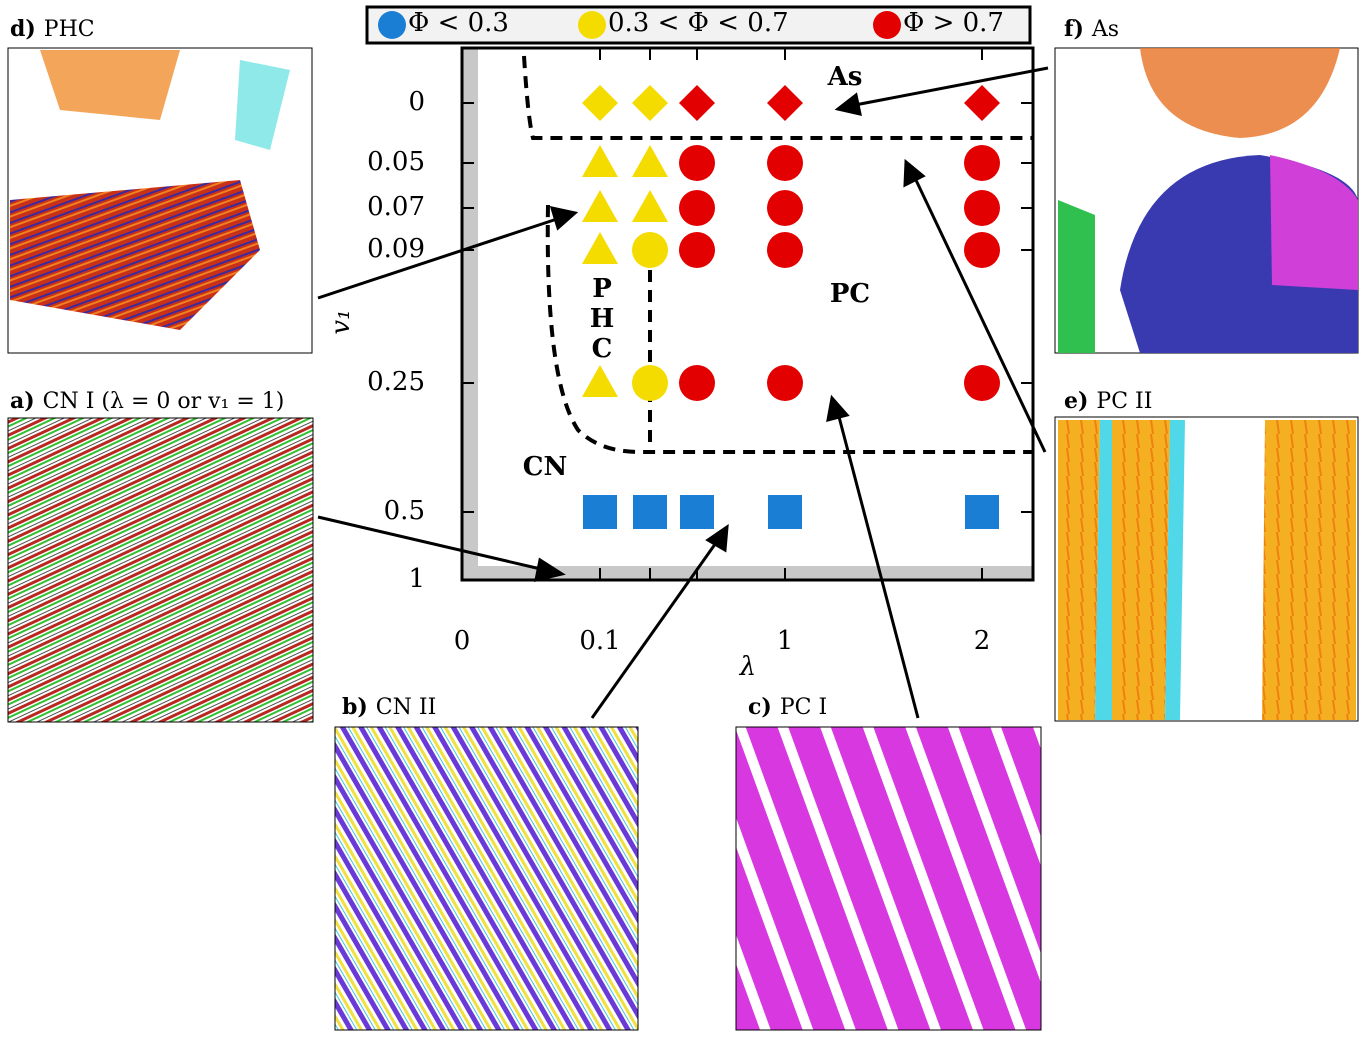 The height and width of the screenshot is (1038, 1370). What do you see at coordinates (416, 102) in the screenshot?
I see `y-tick-label: 0` at bounding box center [416, 102].